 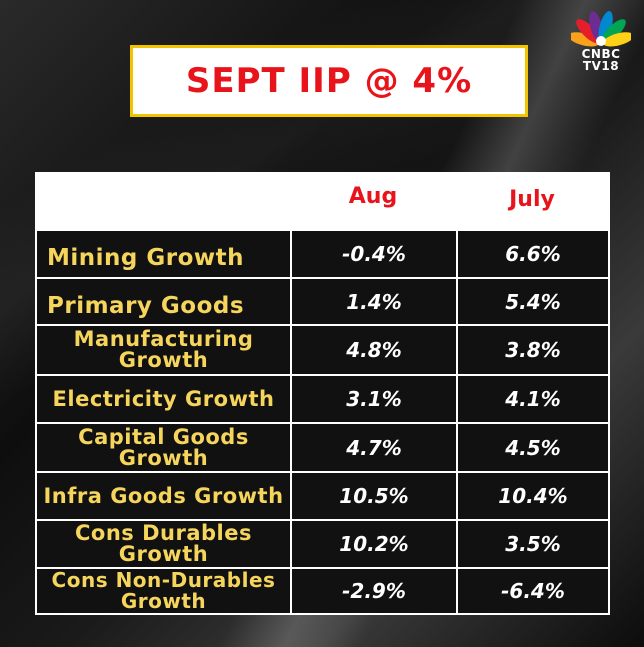 I want to click on cnbc-tv18-logo: CNBC TV18, so click(x=601, y=43).